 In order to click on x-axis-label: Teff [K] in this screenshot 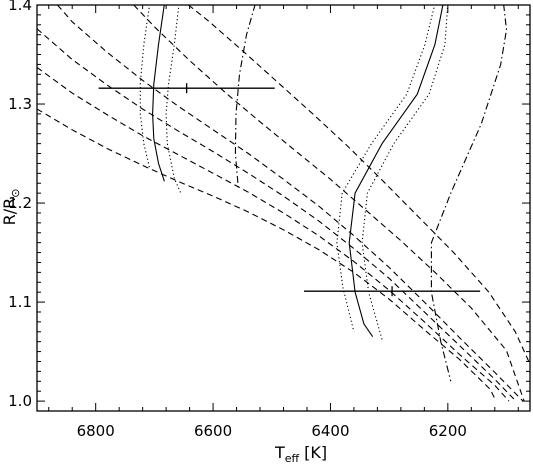, I will do `click(300, 454)`.